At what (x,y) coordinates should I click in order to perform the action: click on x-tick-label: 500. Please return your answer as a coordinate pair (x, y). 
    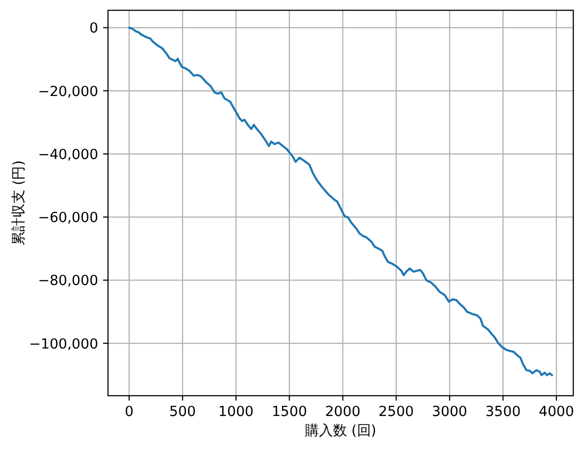
    Looking at the image, I should click on (182, 412).